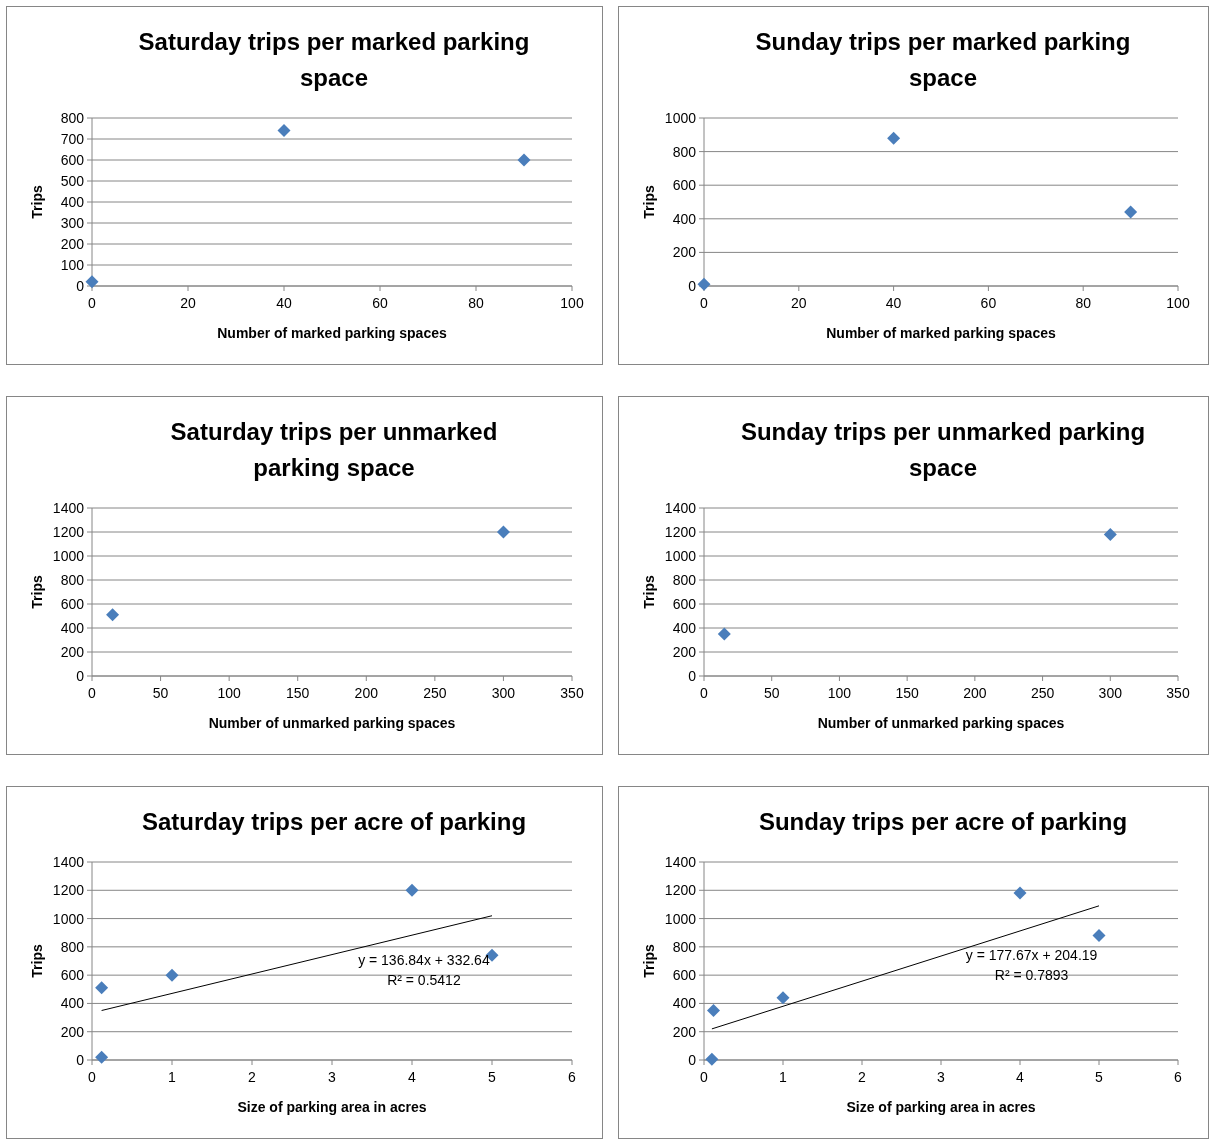  I want to click on annotation: R² = 0.7893, so click(1031, 975).